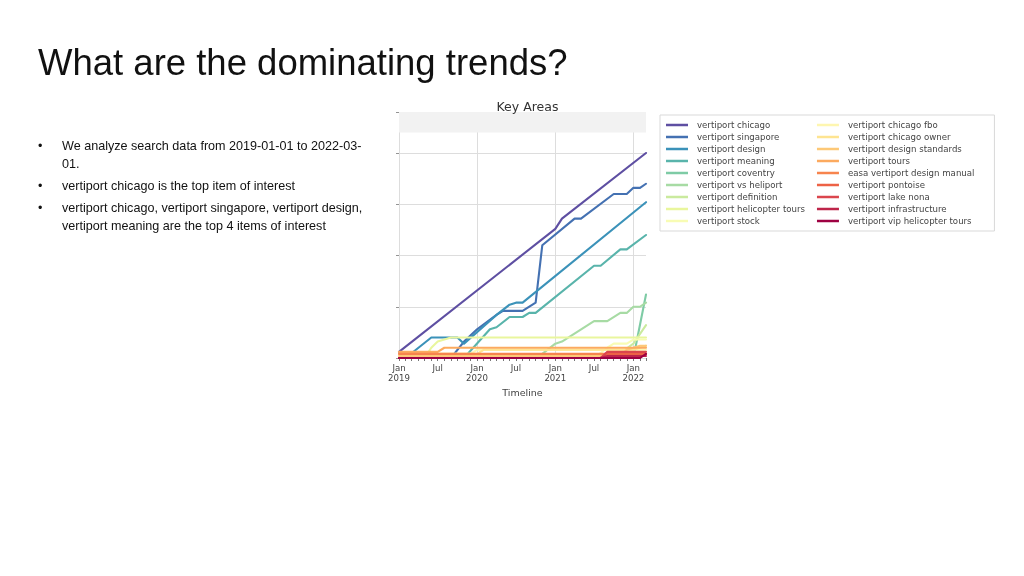 The width and height of the screenshot is (1024, 576). What do you see at coordinates (879, 161) in the screenshot?
I see `legend-label: vertiport tours` at bounding box center [879, 161].